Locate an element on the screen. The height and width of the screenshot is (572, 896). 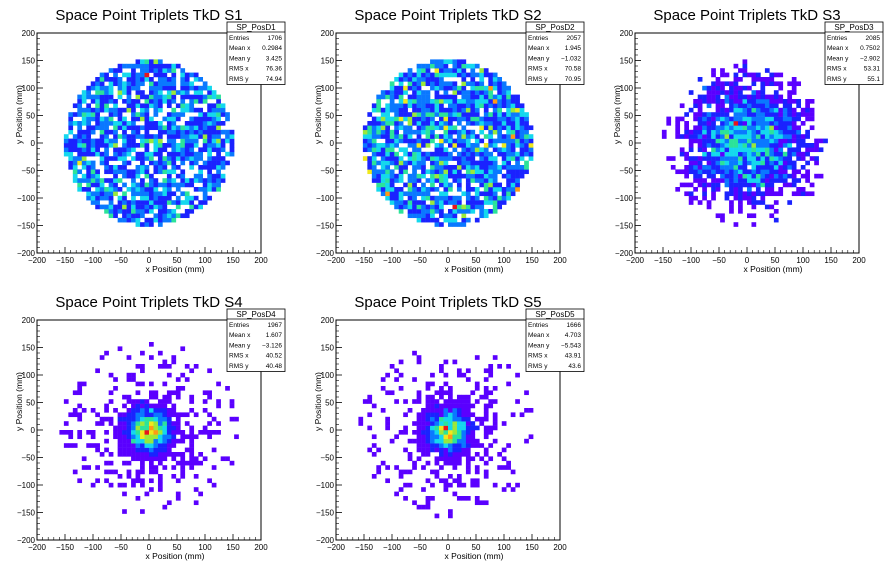
x-tick-label: 50 is located at coordinates (476, 260).